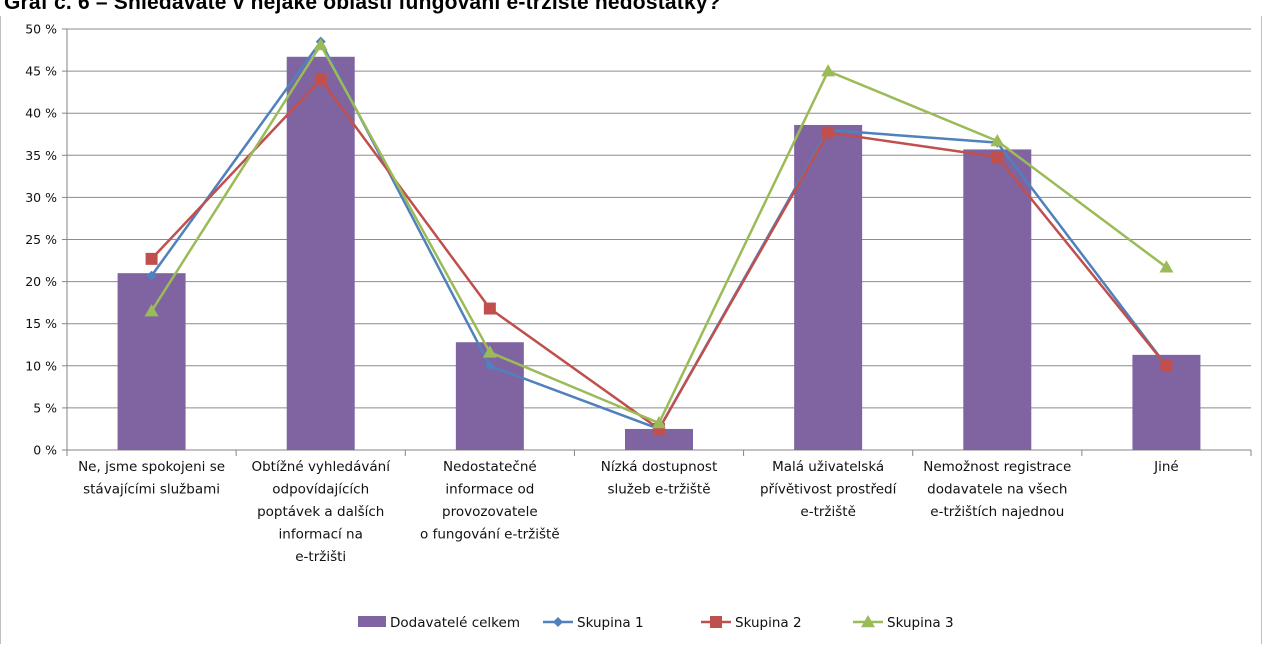 The image size is (1267, 646). Describe the element at coordinates (320, 557) in the screenshot. I see `x-category-label-line: e-tržišti` at that location.